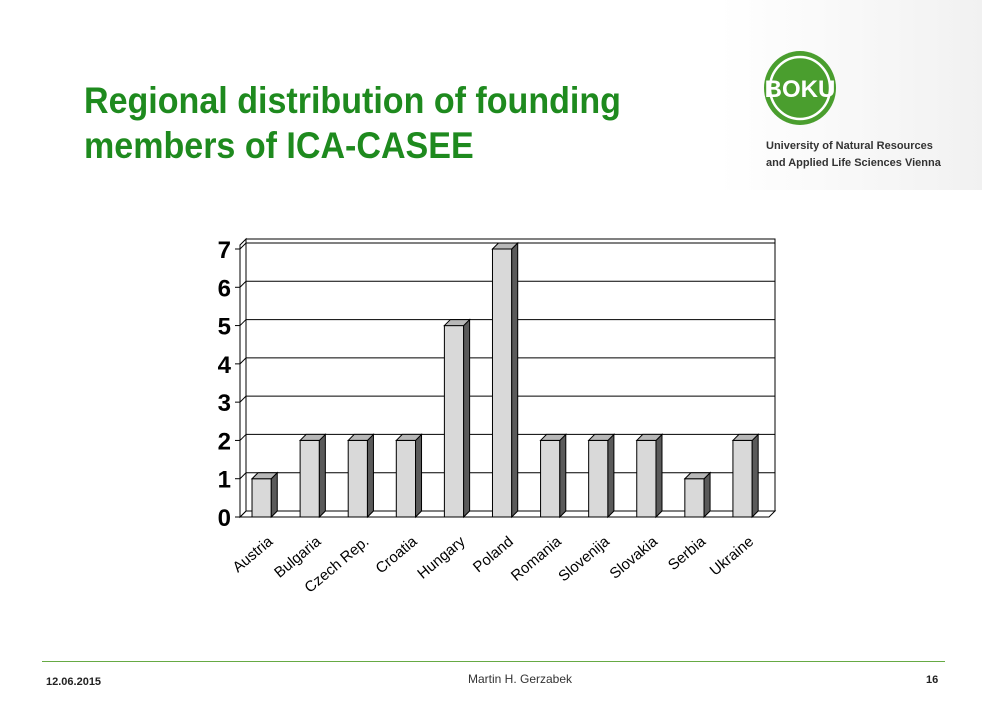  What do you see at coordinates (243, 378) in the screenshot?
I see `chart-left-wall` at bounding box center [243, 378].